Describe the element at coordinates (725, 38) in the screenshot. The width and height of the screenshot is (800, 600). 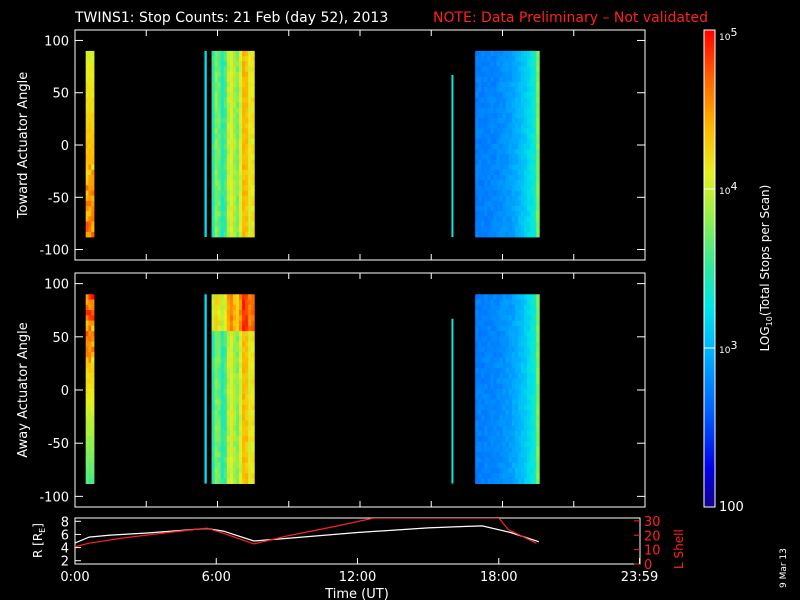
I see `colorbar-tick-base: 10` at that location.